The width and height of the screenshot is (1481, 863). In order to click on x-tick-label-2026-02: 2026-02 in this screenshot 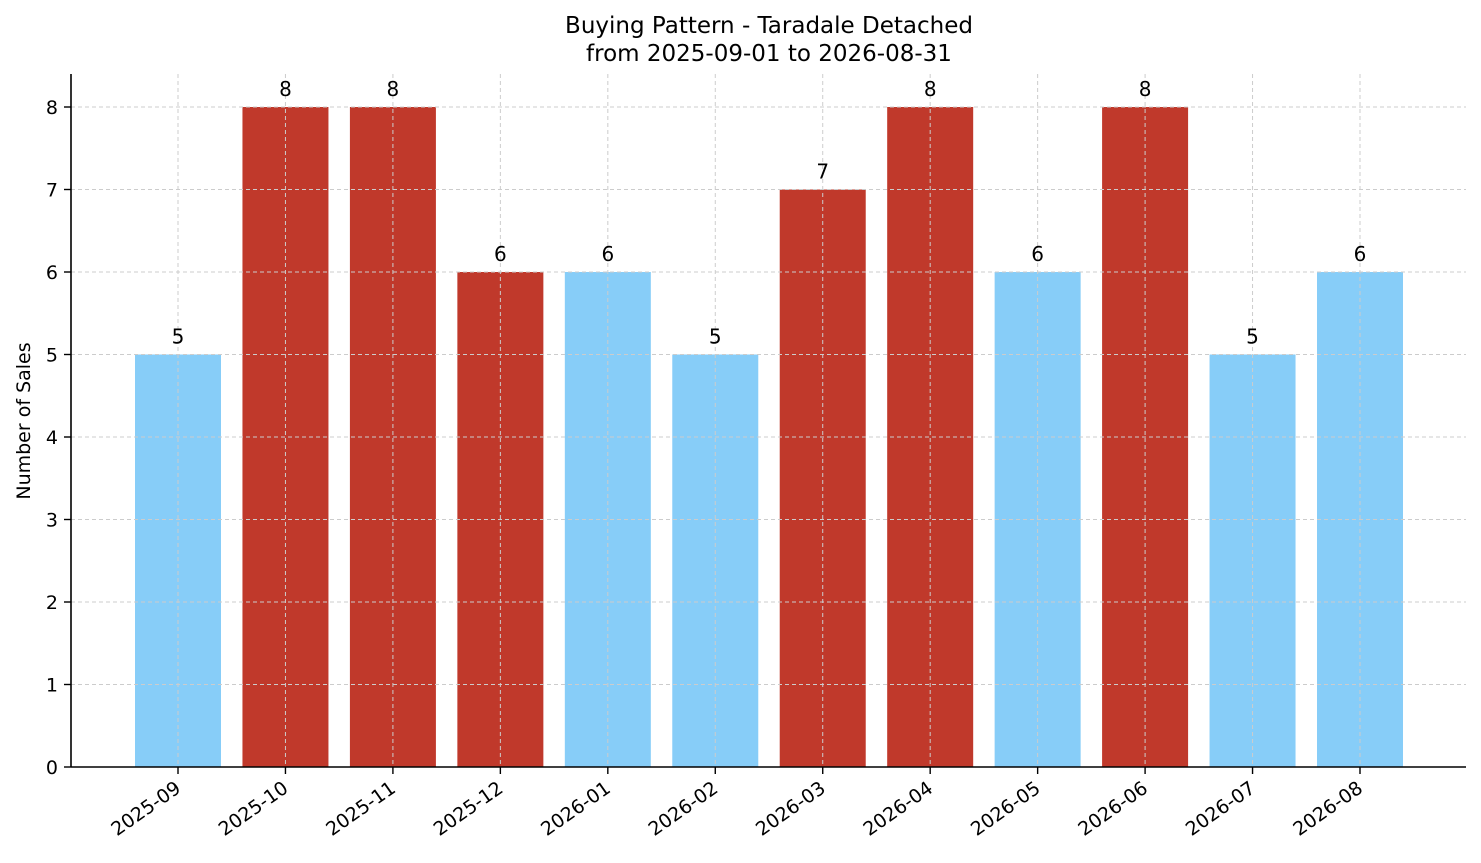, I will do `click(683, 809)`.